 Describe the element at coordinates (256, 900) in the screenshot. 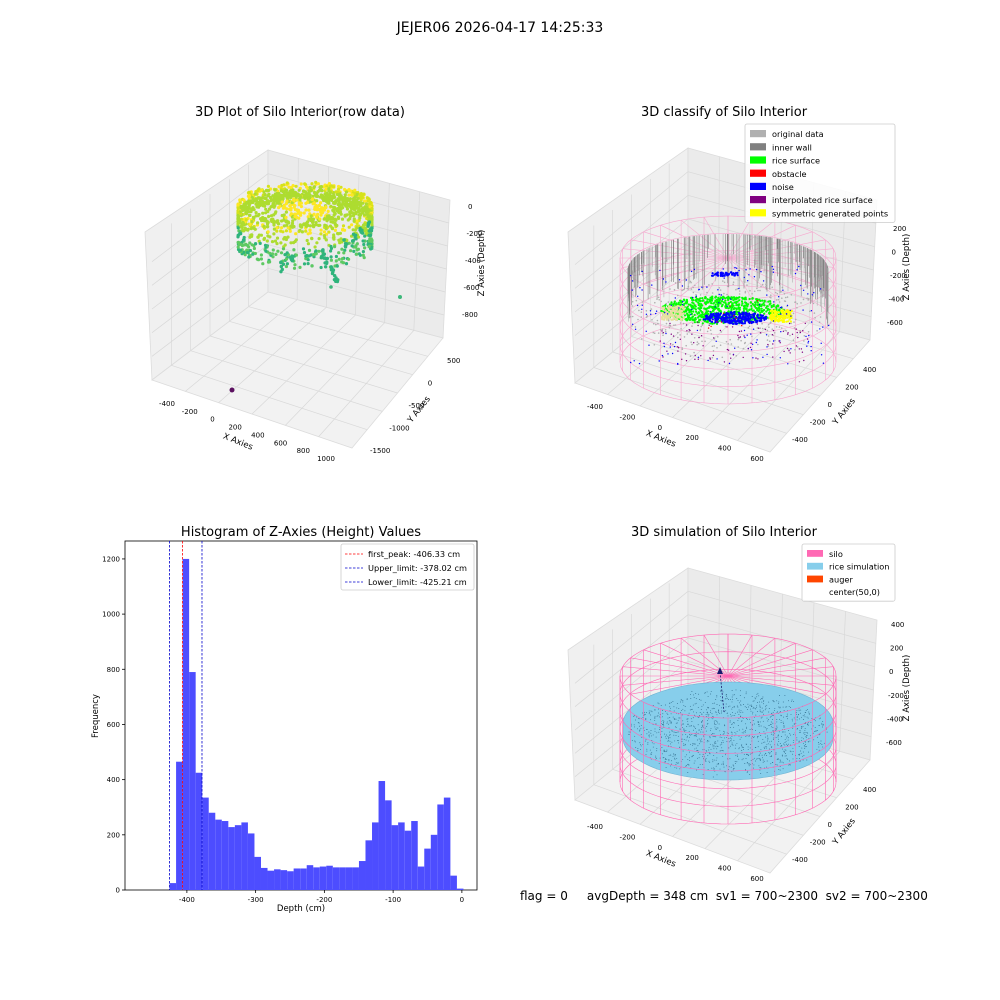

I see `x-tick-label: -300` at that location.